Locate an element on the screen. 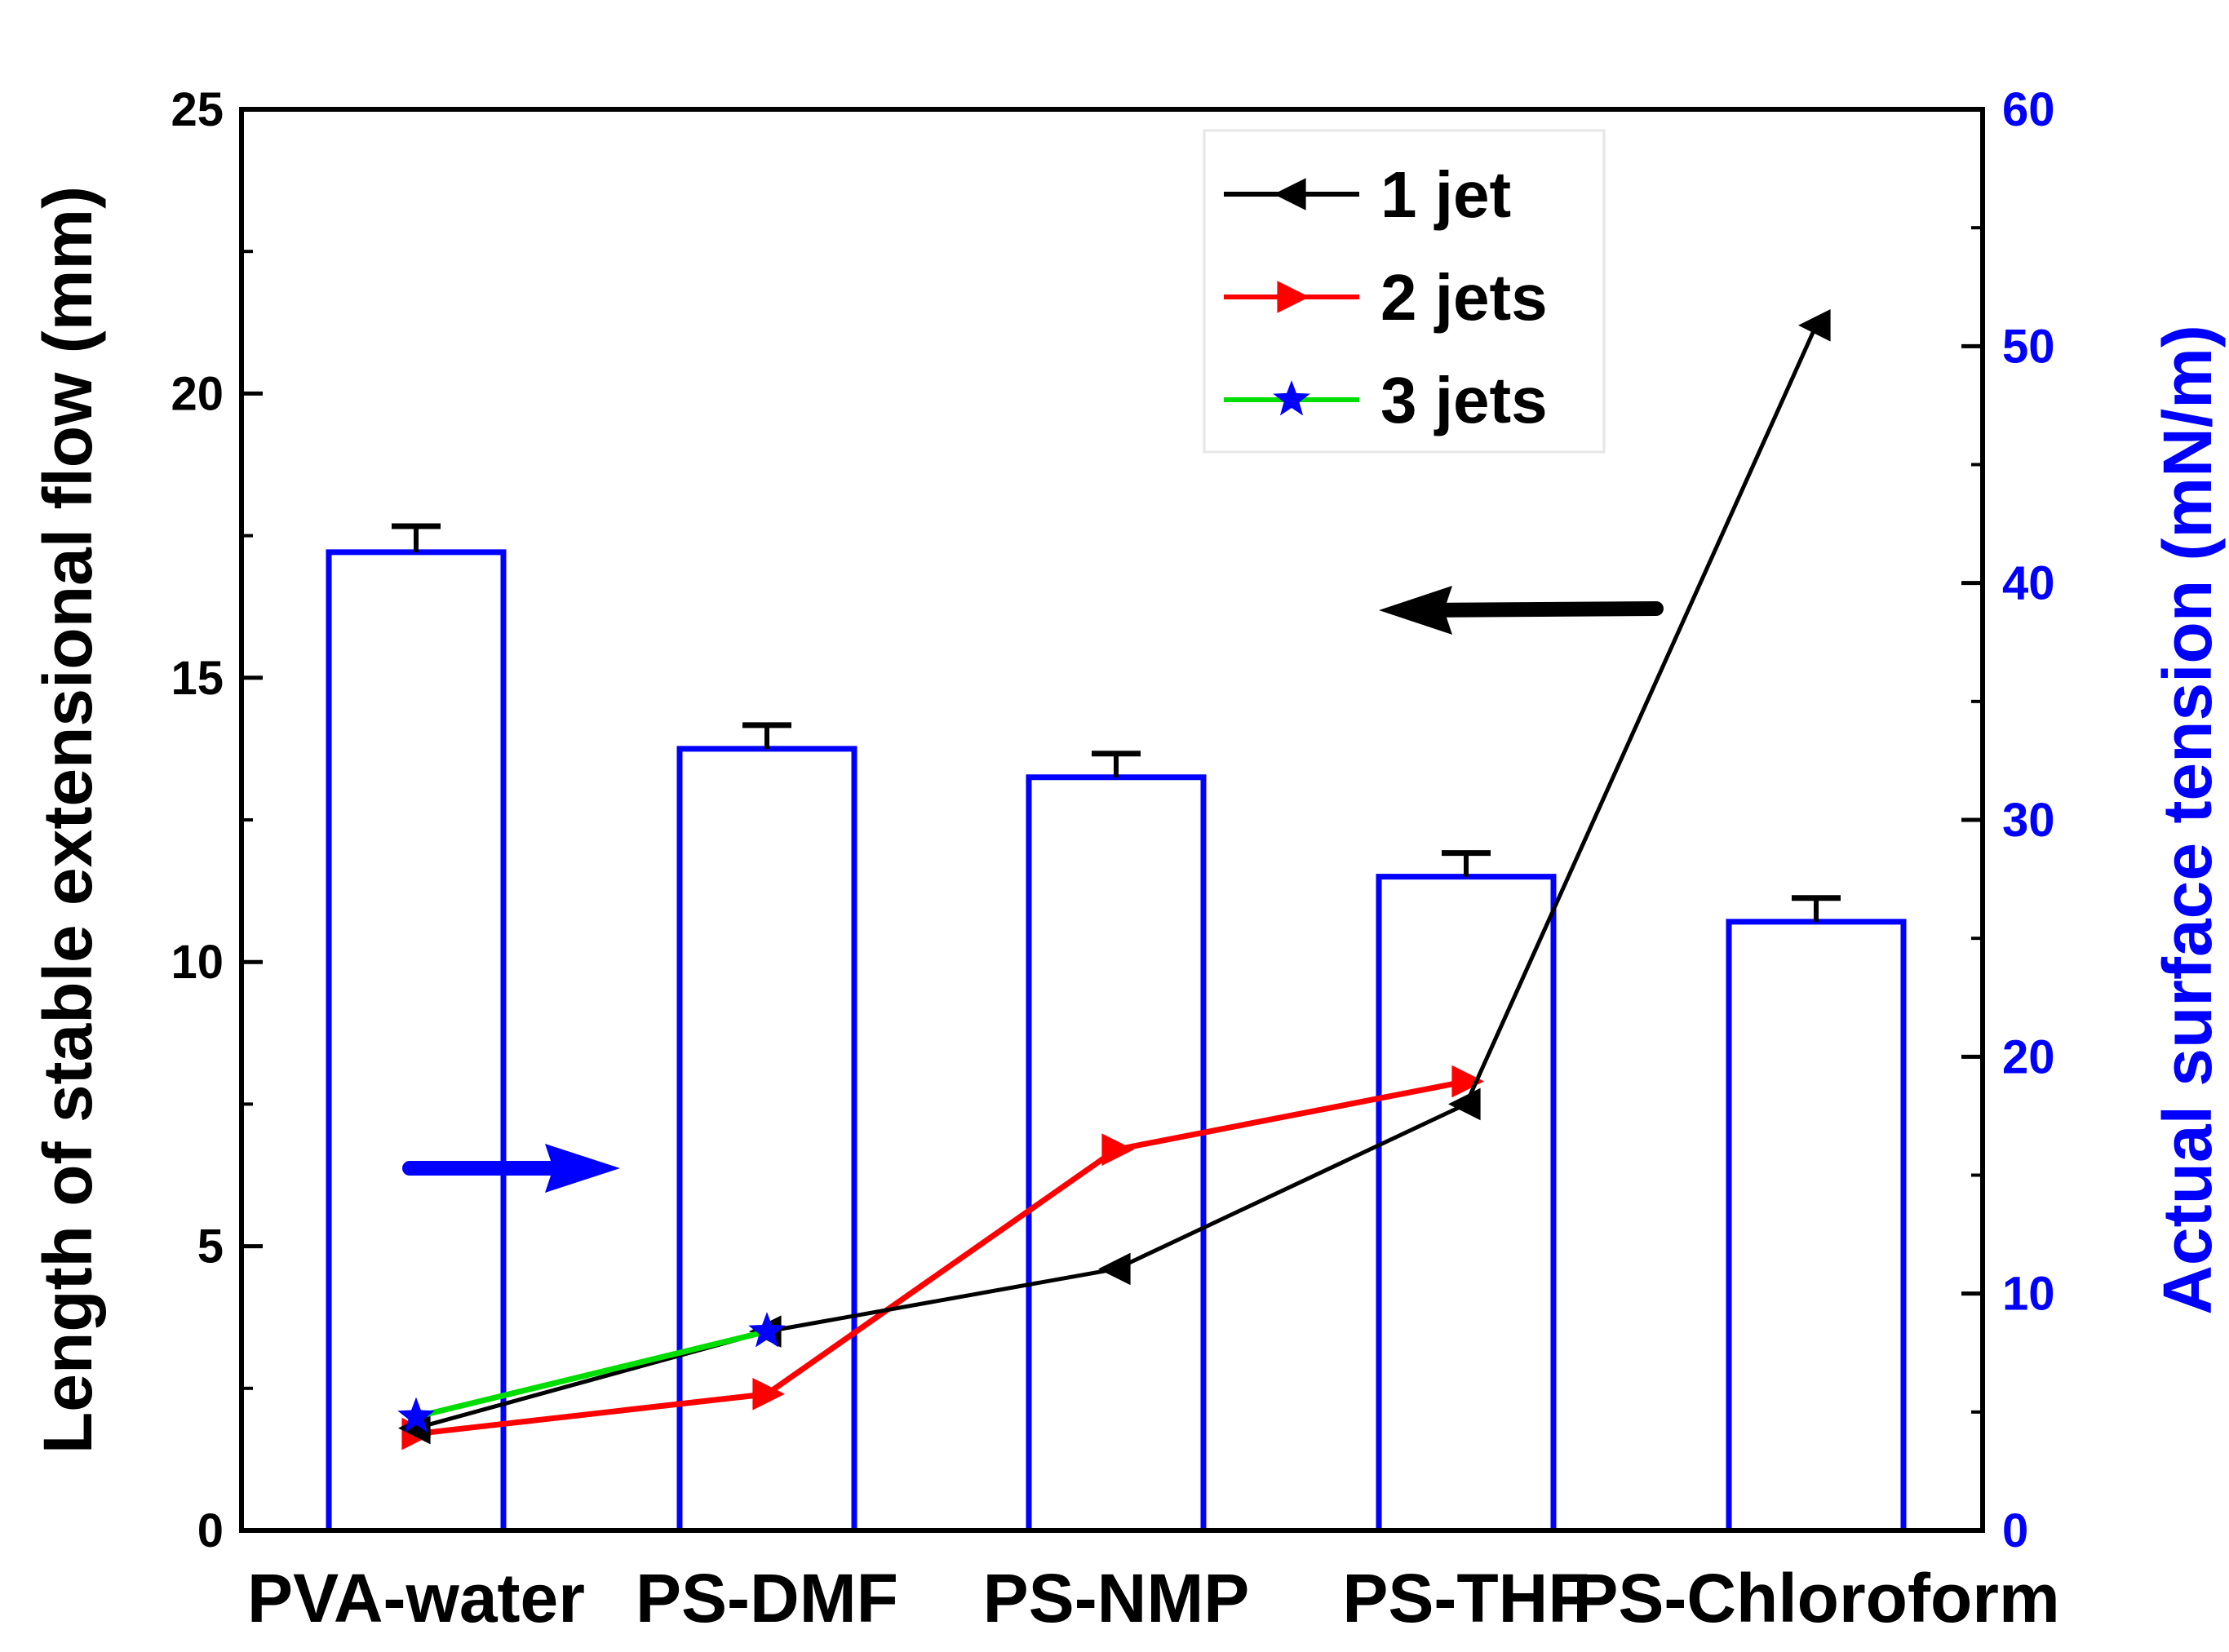  right-tick-label: 60 is located at coordinates (2028, 109).